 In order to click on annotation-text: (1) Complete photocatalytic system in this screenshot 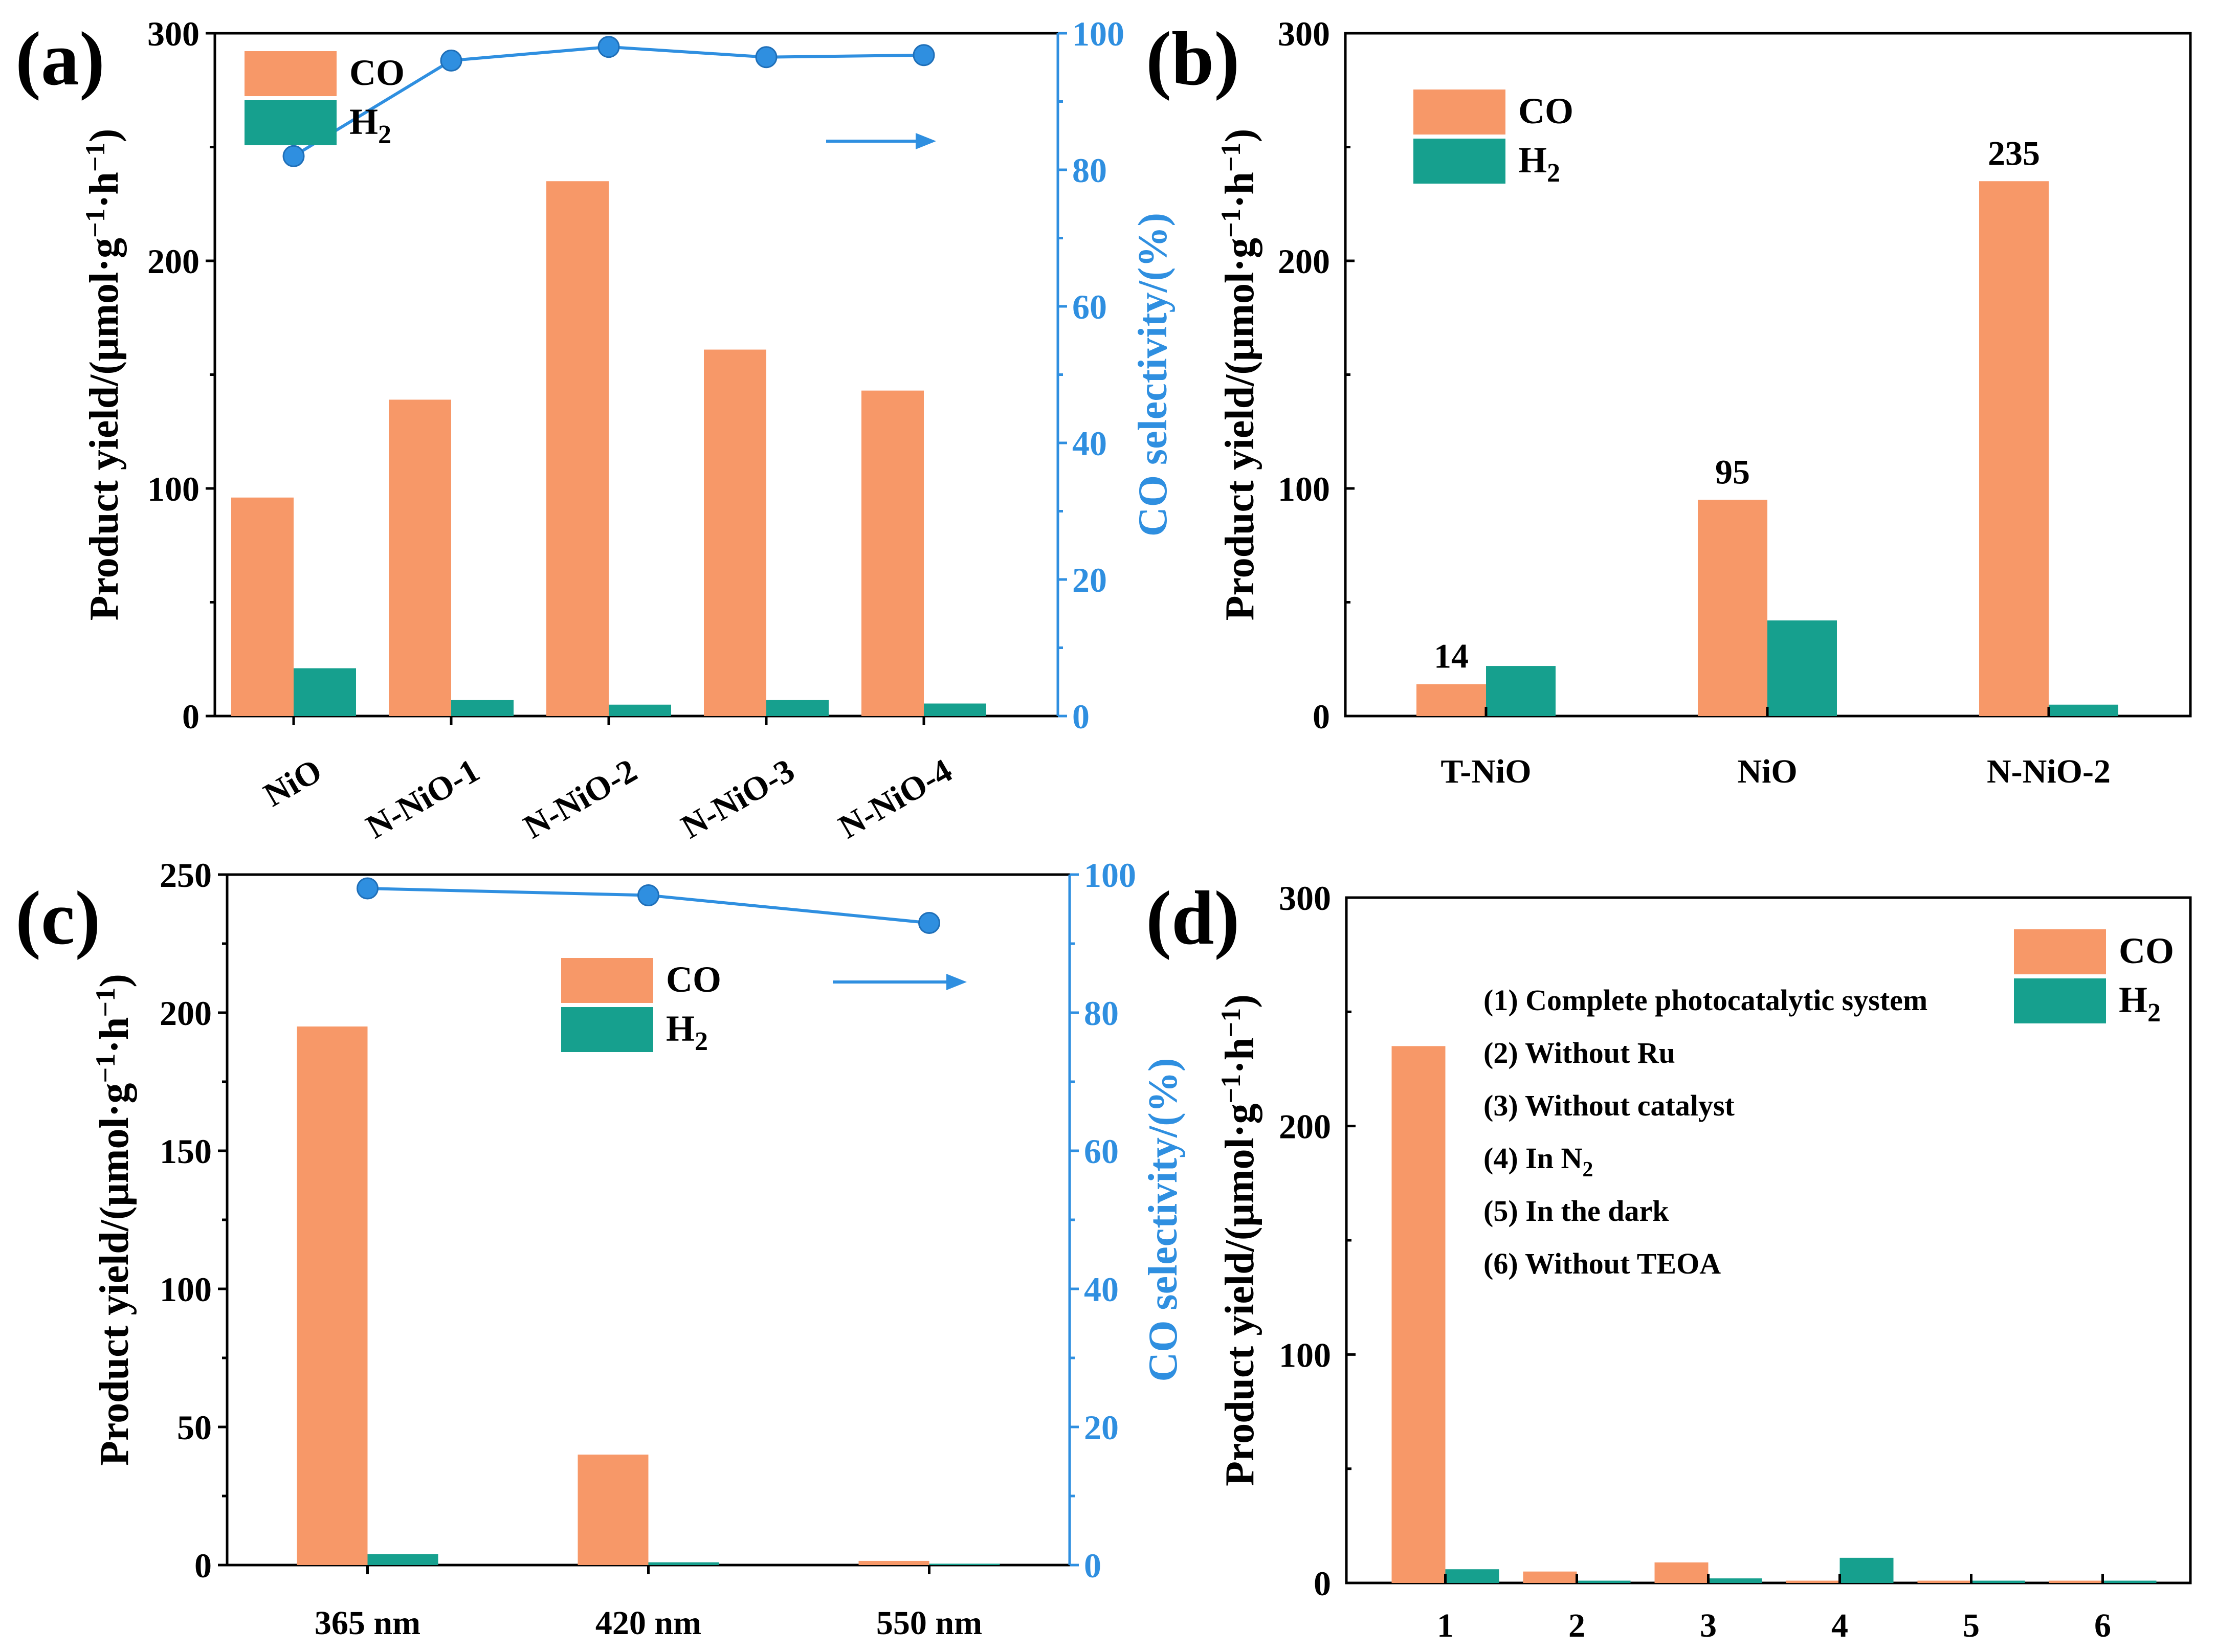, I will do `click(1705, 1000)`.